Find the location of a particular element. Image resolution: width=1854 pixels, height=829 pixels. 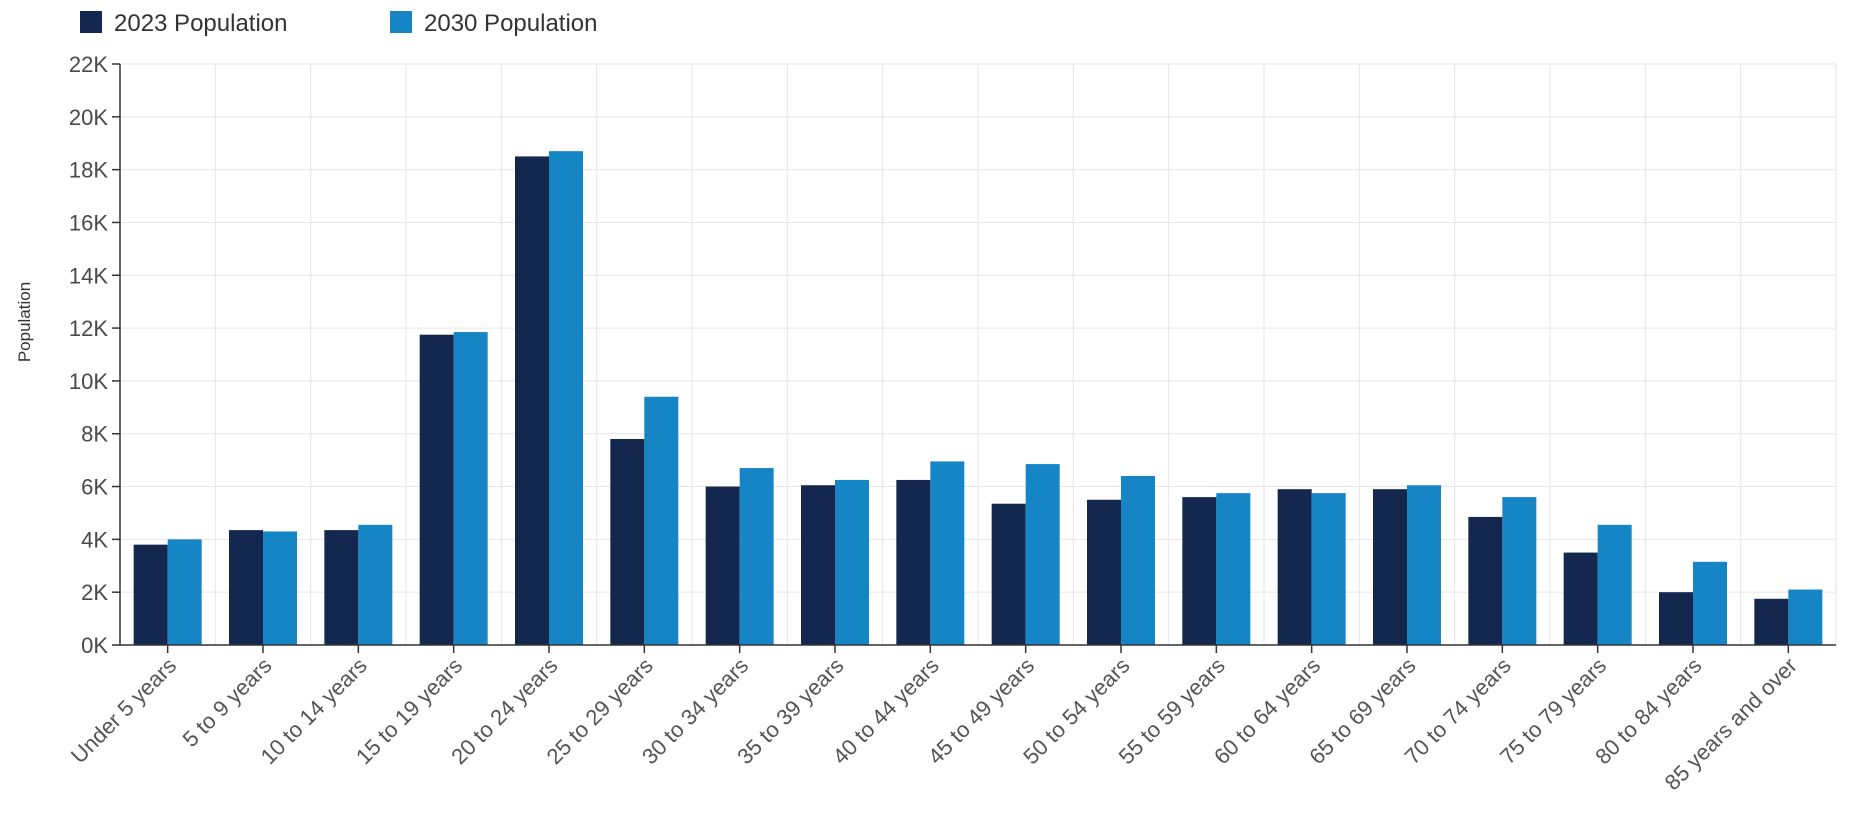

y-tick-label: 12K is located at coordinates (88, 328).